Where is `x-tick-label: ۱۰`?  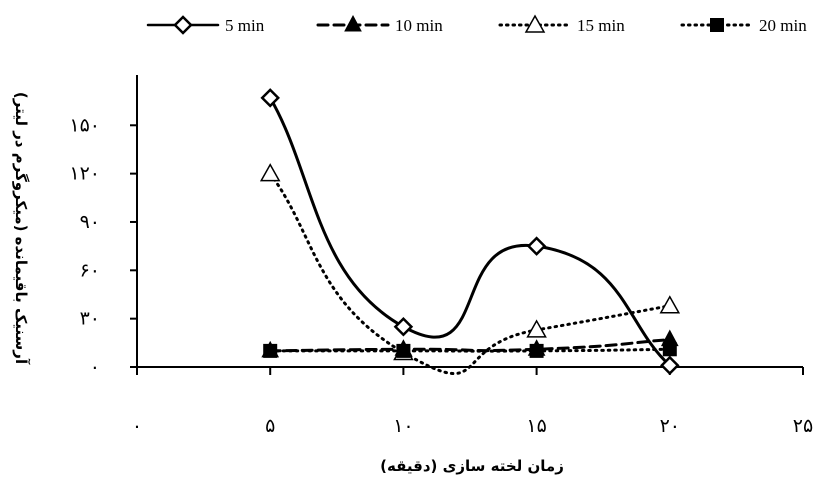
x-tick-label: ۱۰ is located at coordinates (403, 426).